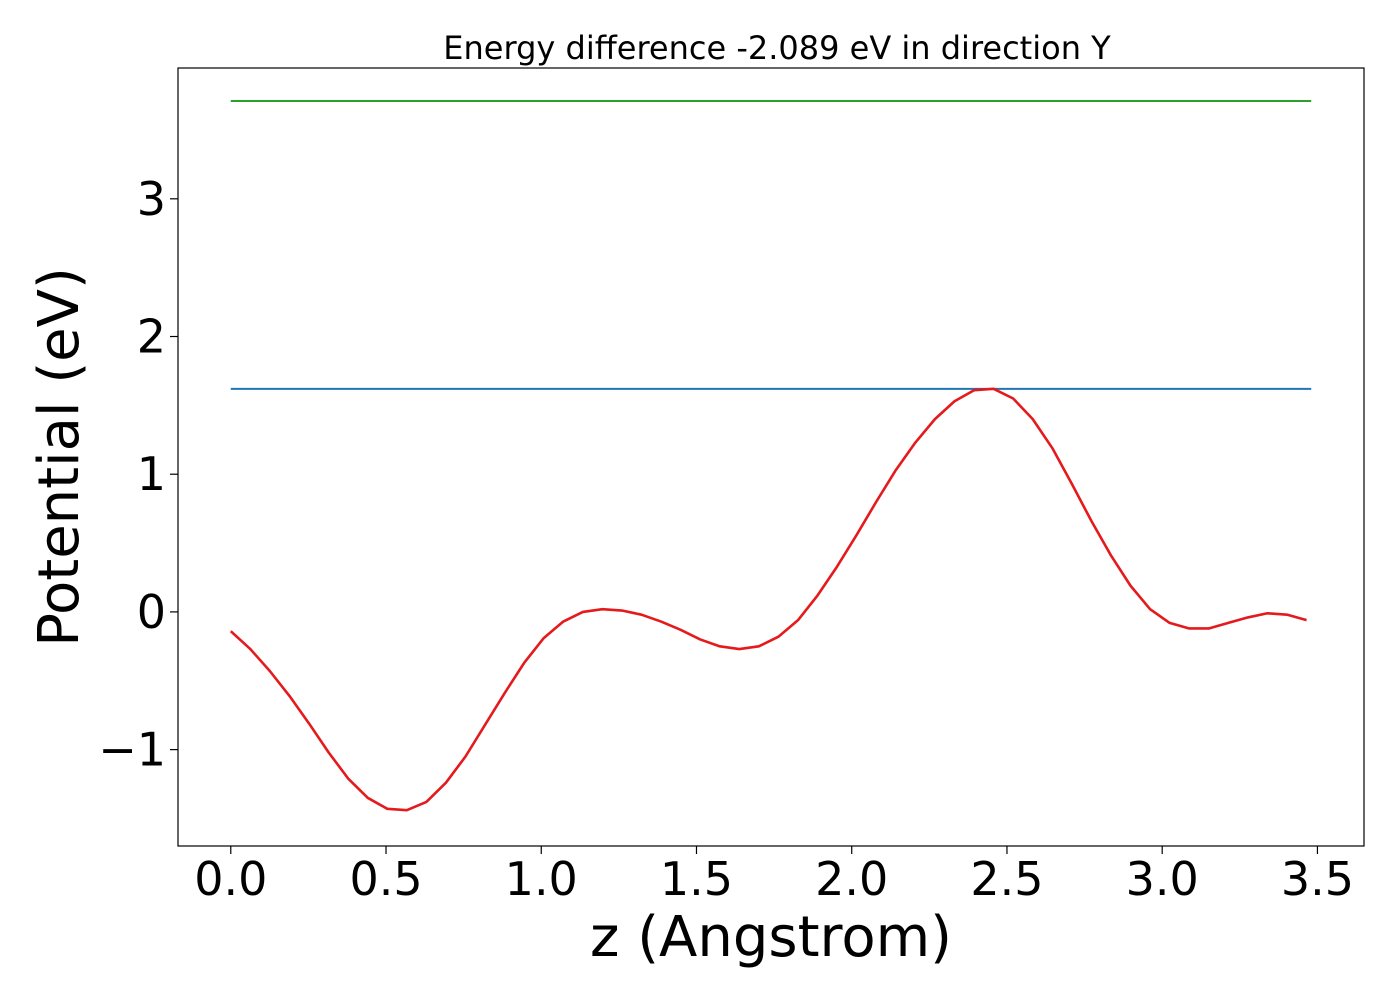 This screenshot has height=1000, width=1400. What do you see at coordinates (851, 879) in the screenshot?
I see `x-tick-label: 2.0` at bounding box center [851, 879].